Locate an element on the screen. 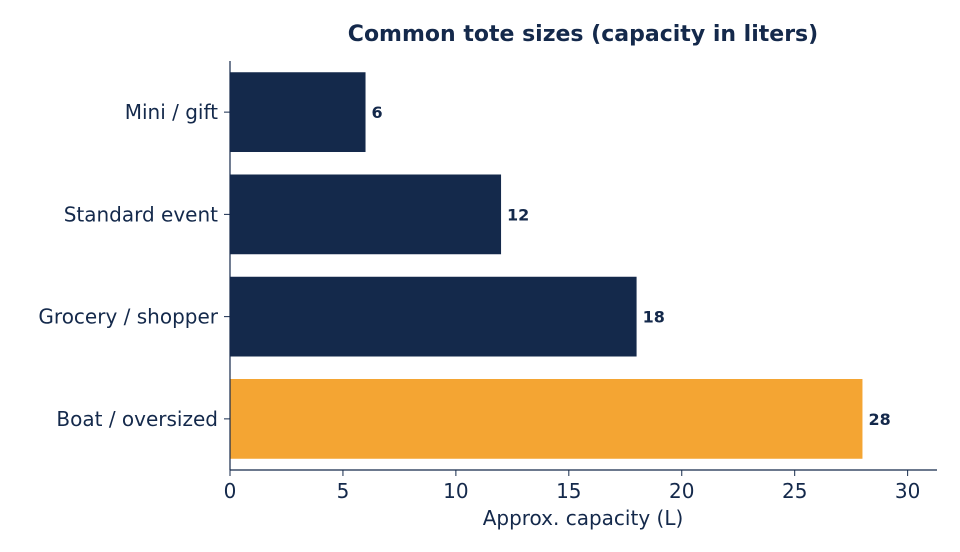  bar-value-label-2: 18 is located at coordinates (654, 317).